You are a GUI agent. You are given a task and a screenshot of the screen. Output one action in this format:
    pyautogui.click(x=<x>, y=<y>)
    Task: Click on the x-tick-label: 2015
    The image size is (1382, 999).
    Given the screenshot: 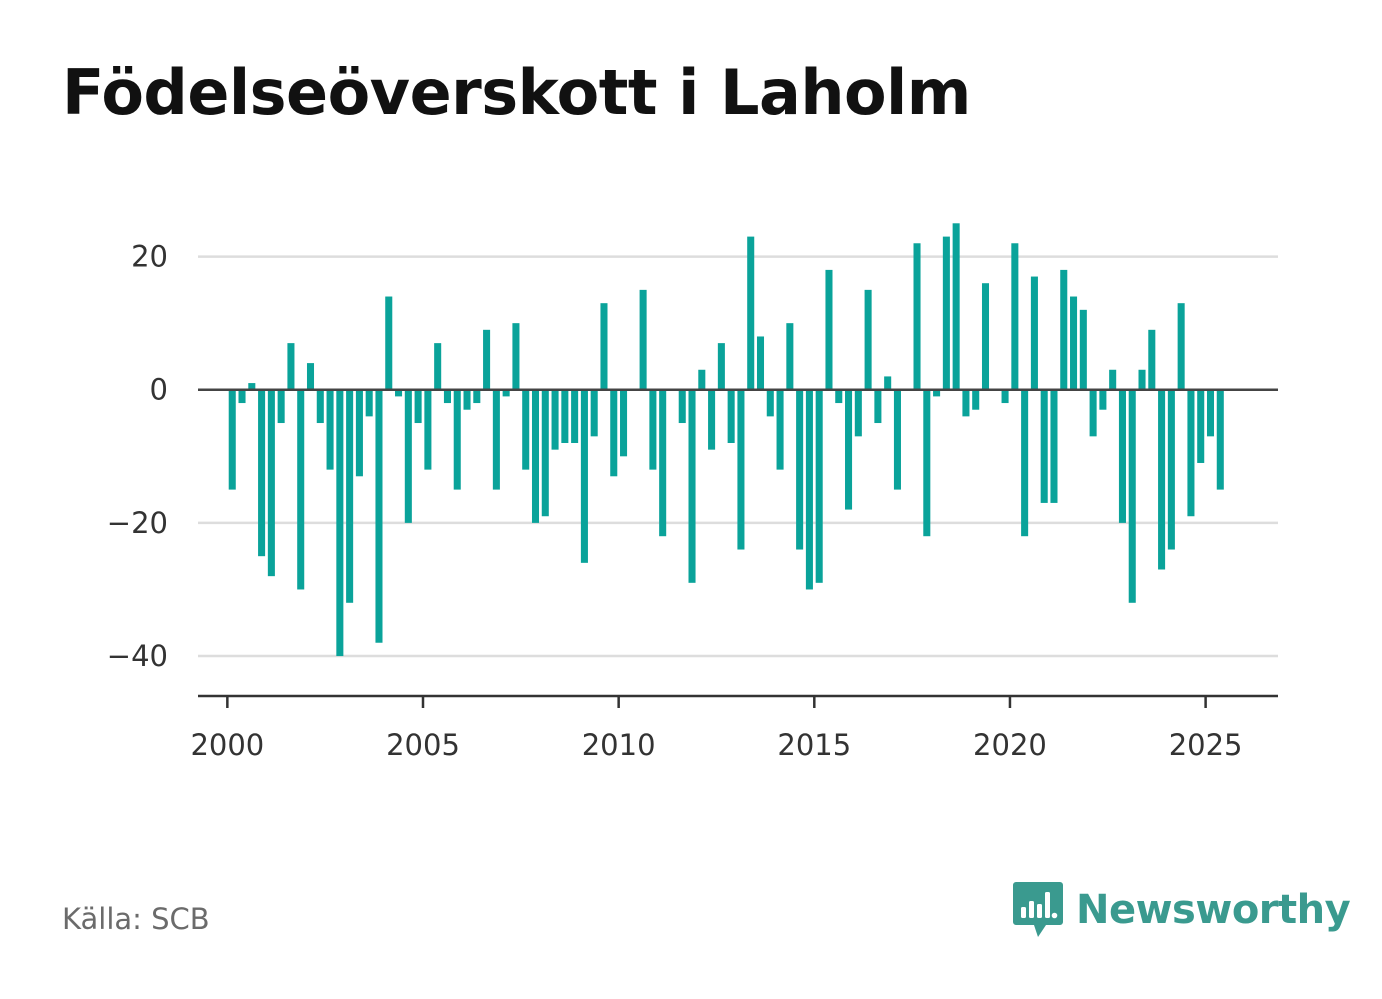 What is the action you would take?
    pyautogui.click(x=814, y=745)
    